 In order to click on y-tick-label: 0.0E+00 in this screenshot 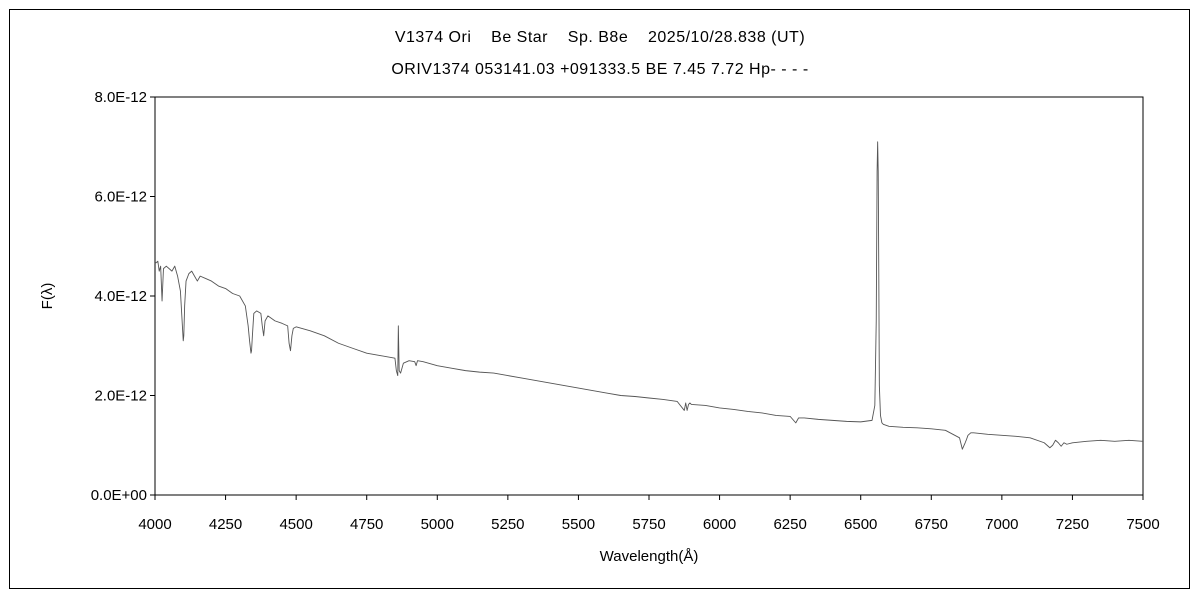, I will do `click(119, 495)`.